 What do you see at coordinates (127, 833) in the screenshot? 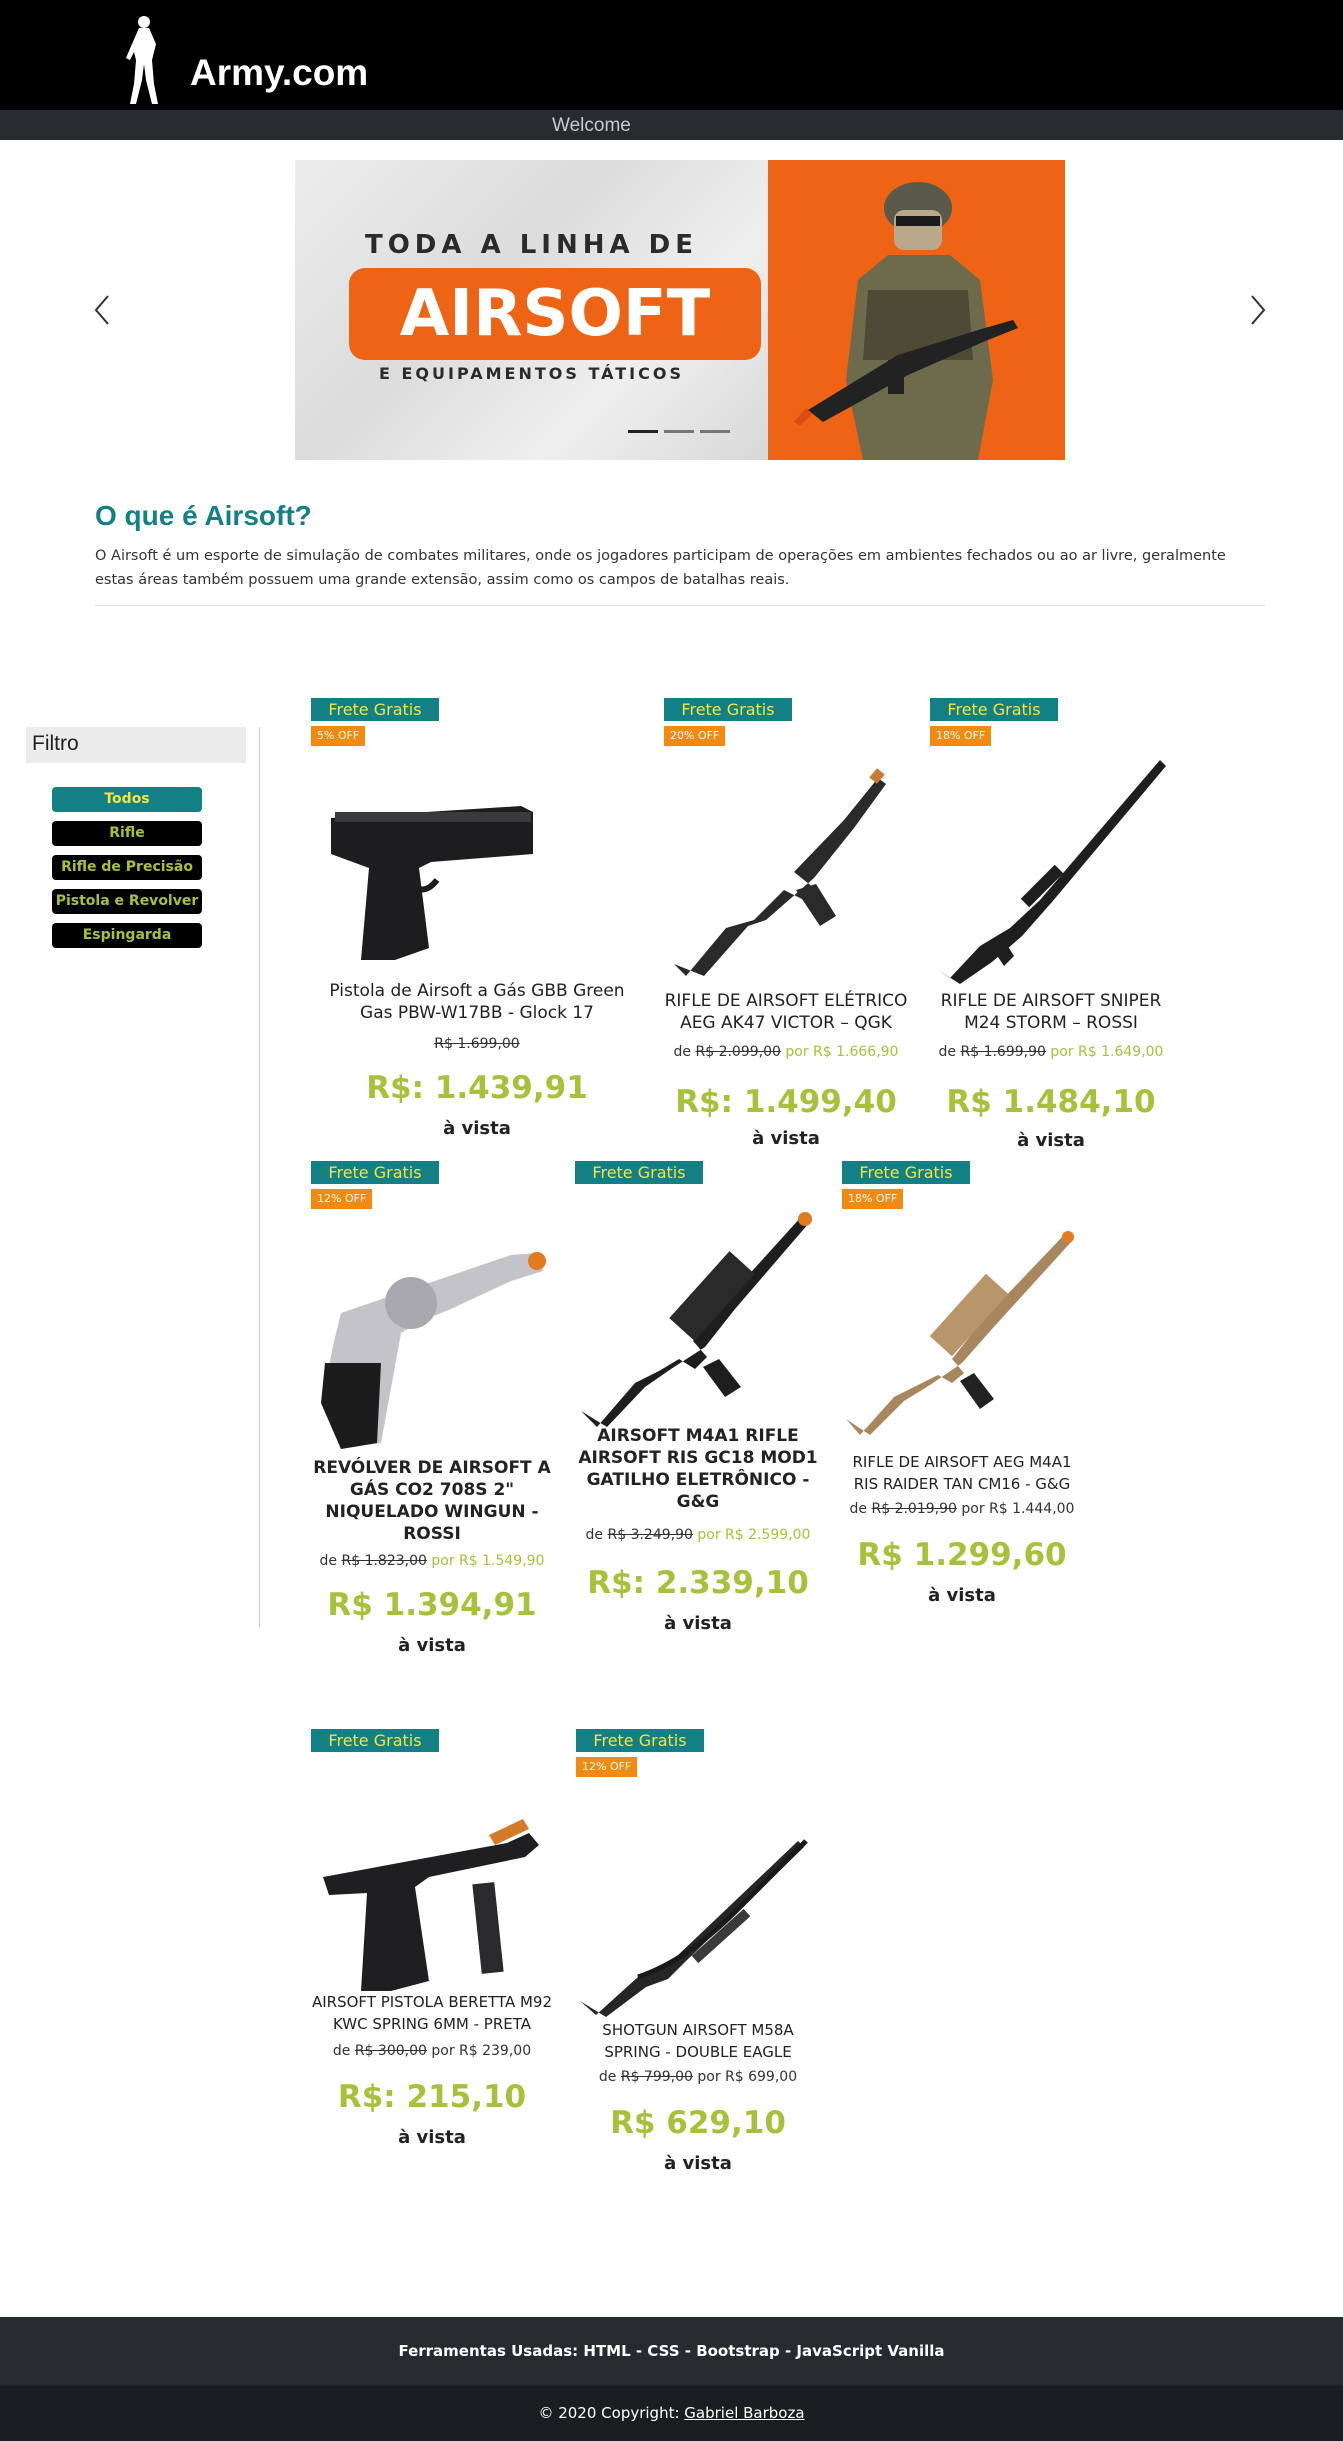
I see `filter-rifle-button: Rifle` at bounding box center [127, 833].